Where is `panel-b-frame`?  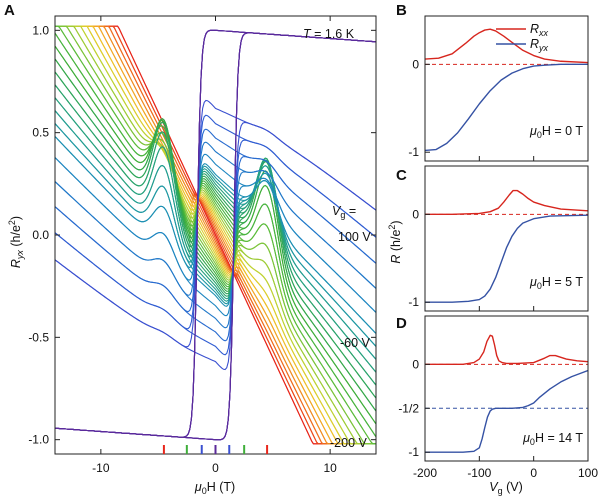 panel-b-frame is located at coordinates (506, 88).